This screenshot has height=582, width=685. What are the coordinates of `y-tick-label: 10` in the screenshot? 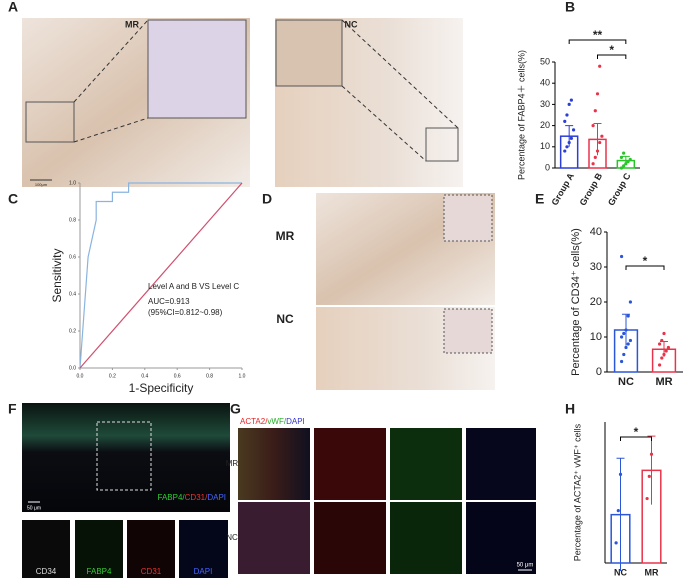 It's located at (545, 146).